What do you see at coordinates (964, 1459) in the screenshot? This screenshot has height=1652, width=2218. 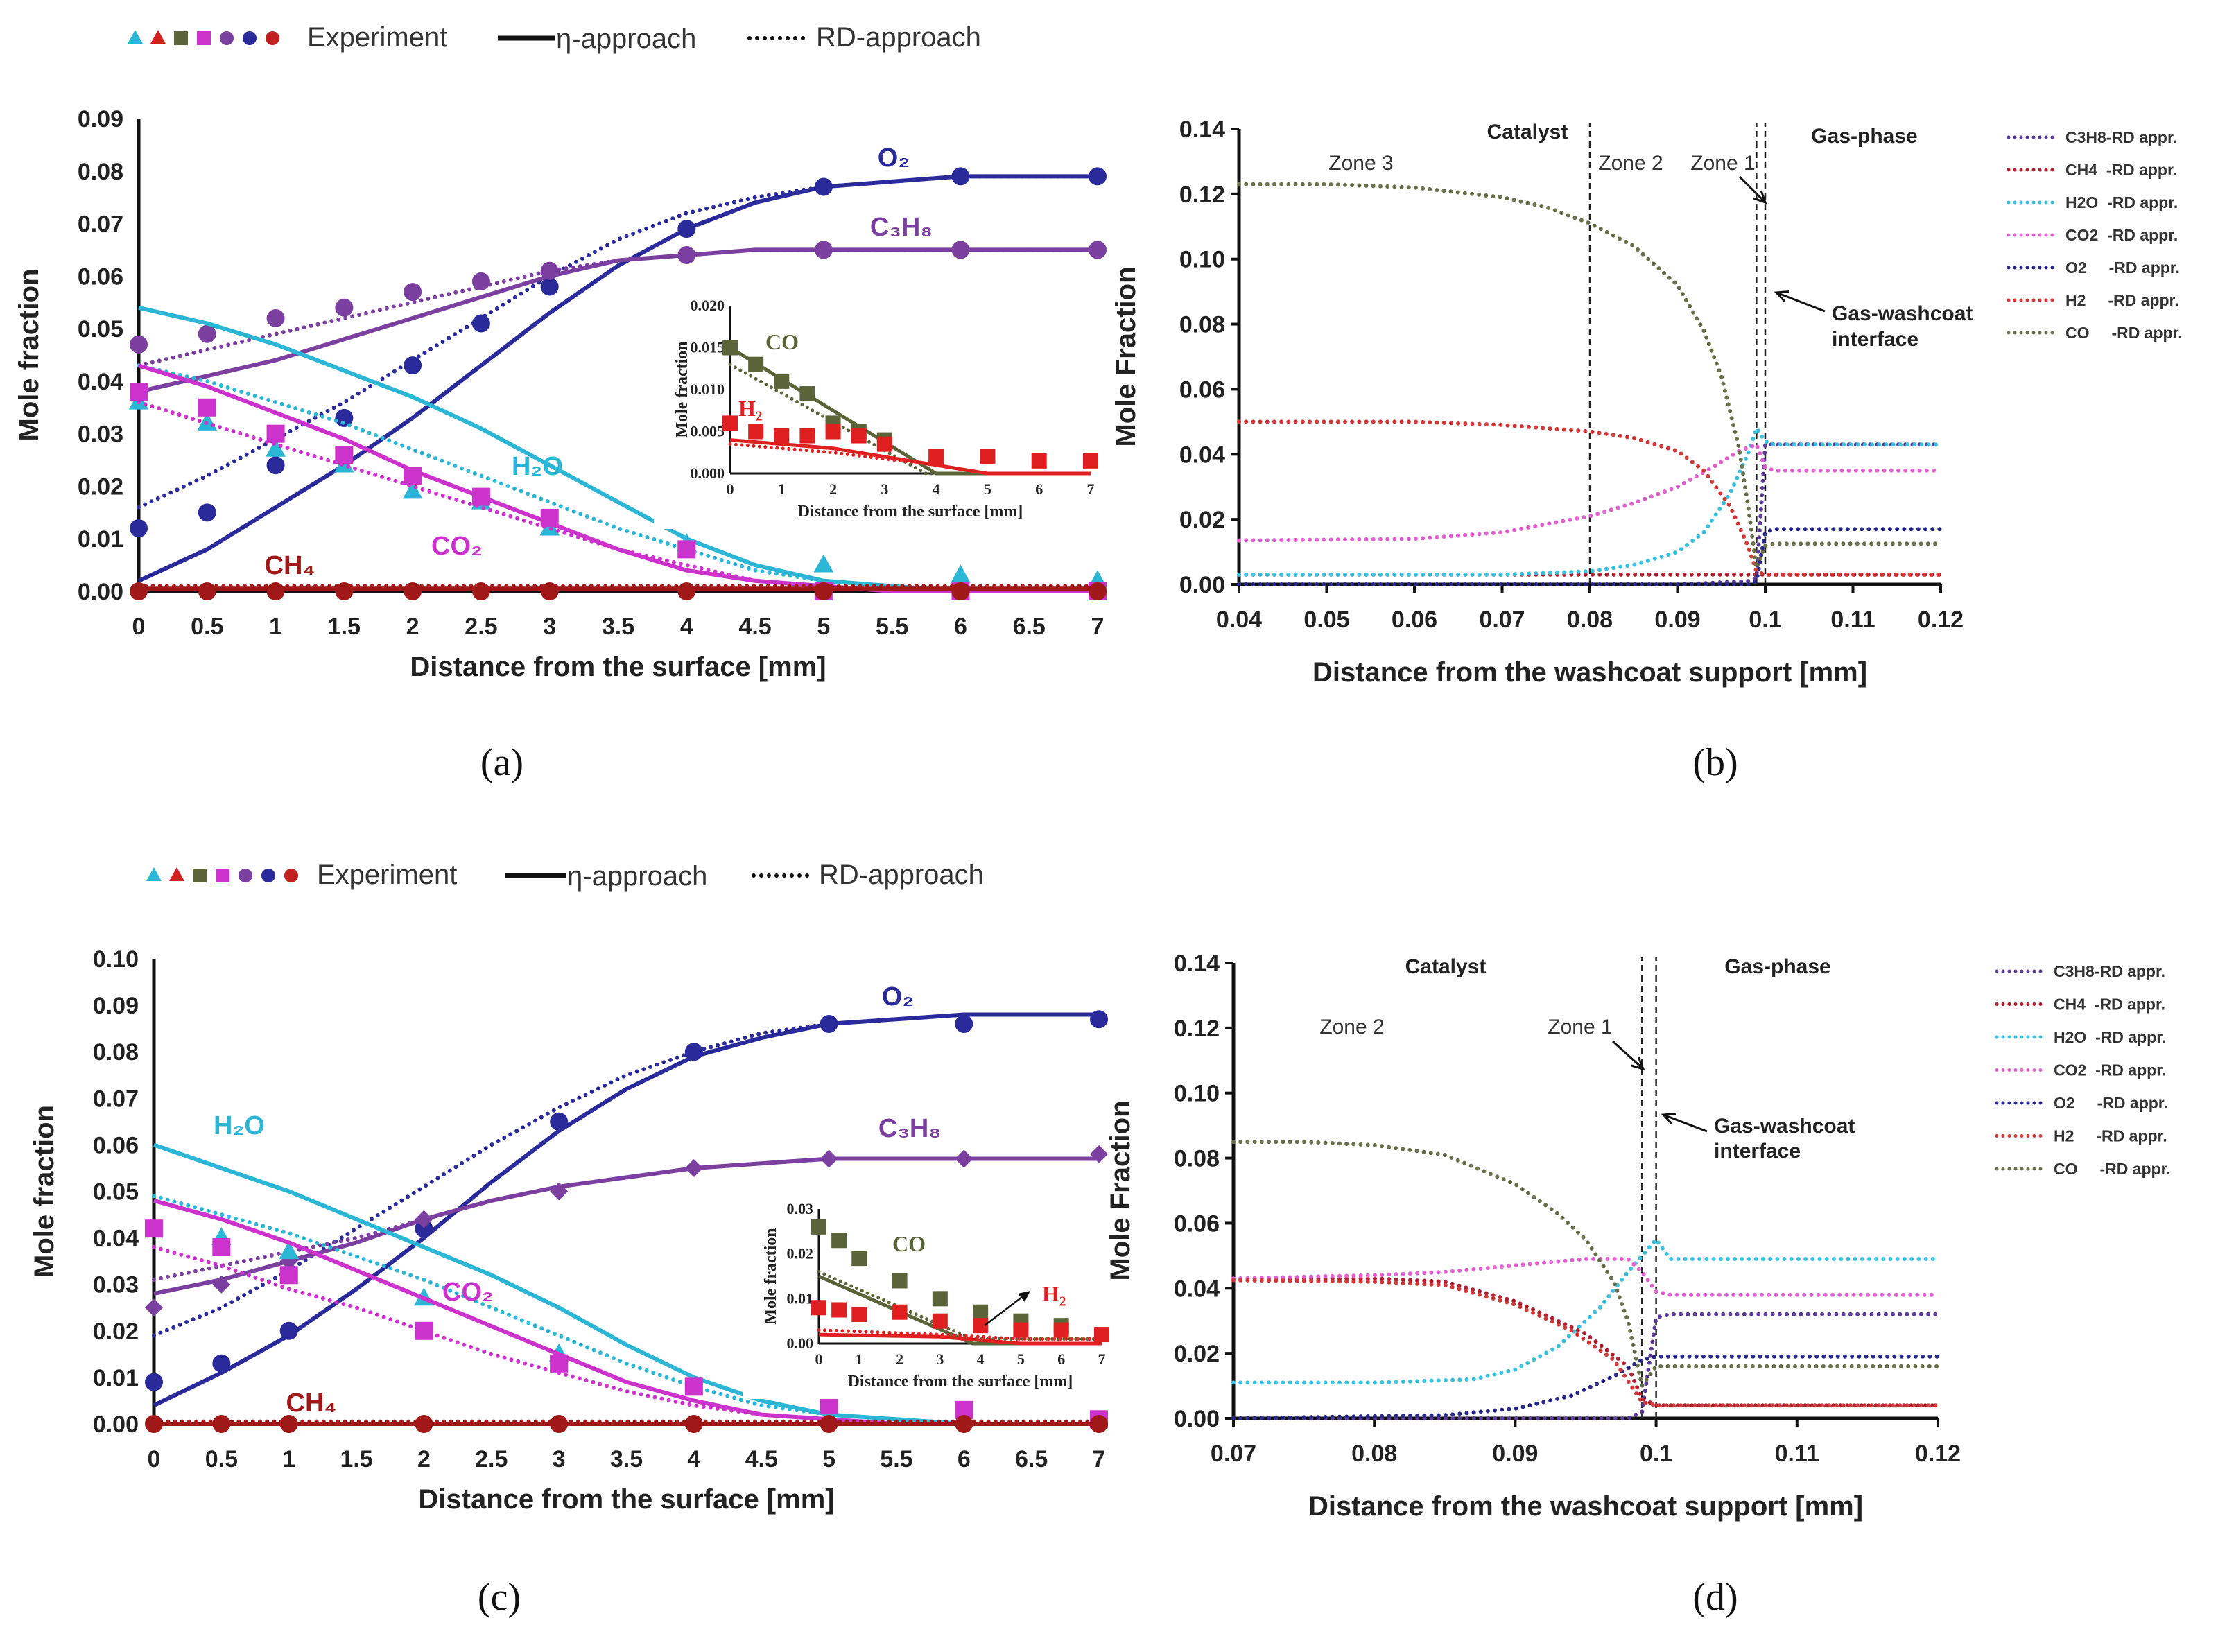 I see `x-tick-label: 6` at bounding box center [964, 1459].